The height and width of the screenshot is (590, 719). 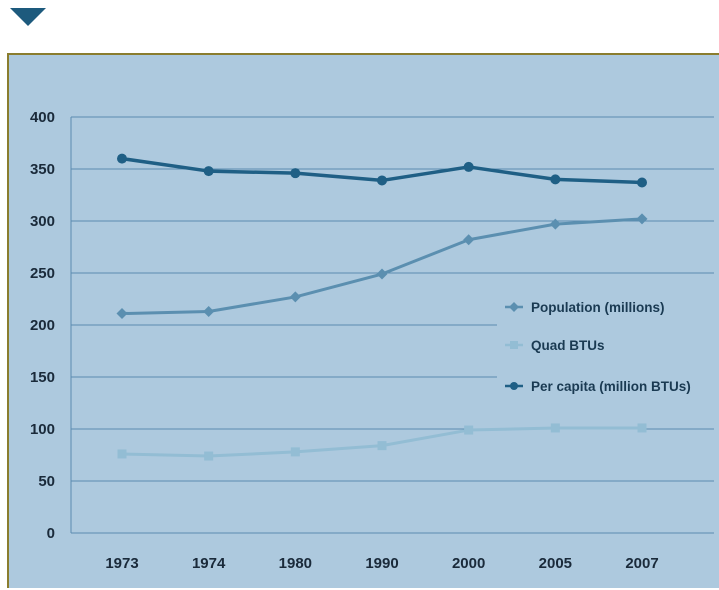 I want to click on y-tick-label: 100, so click(x=42, y=429).